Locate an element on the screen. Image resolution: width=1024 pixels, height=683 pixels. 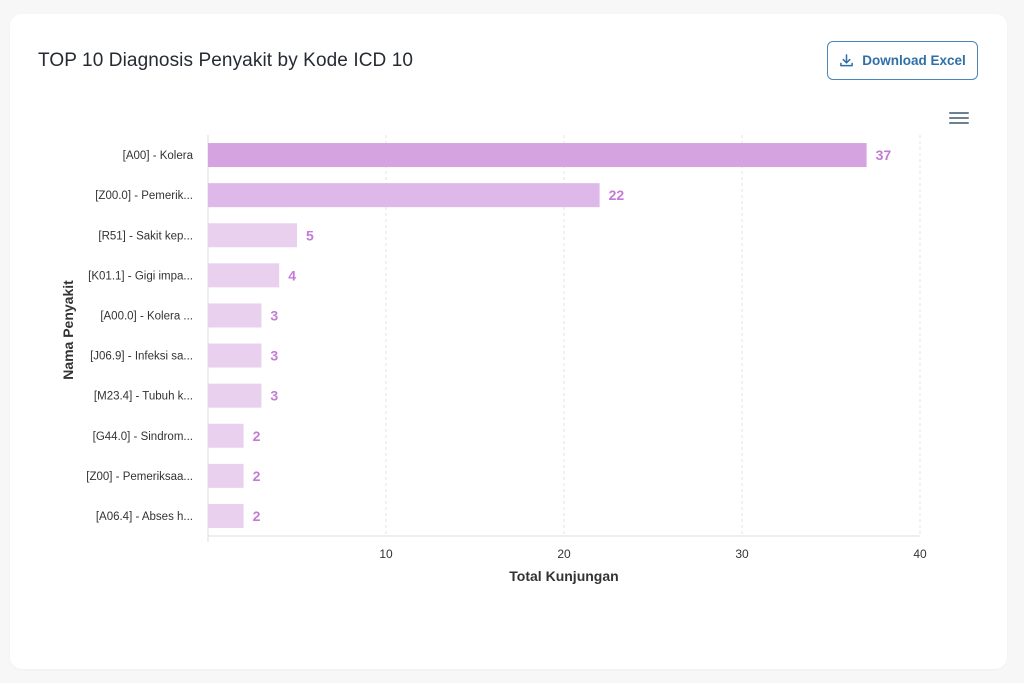
x-tick-label: 20 is located at coordinates (564, 554).